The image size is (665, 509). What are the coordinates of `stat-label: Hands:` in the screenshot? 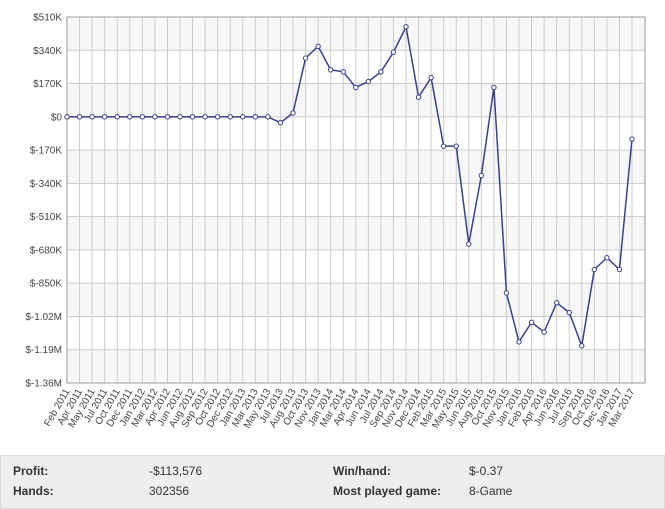 It's located at (33, 491).